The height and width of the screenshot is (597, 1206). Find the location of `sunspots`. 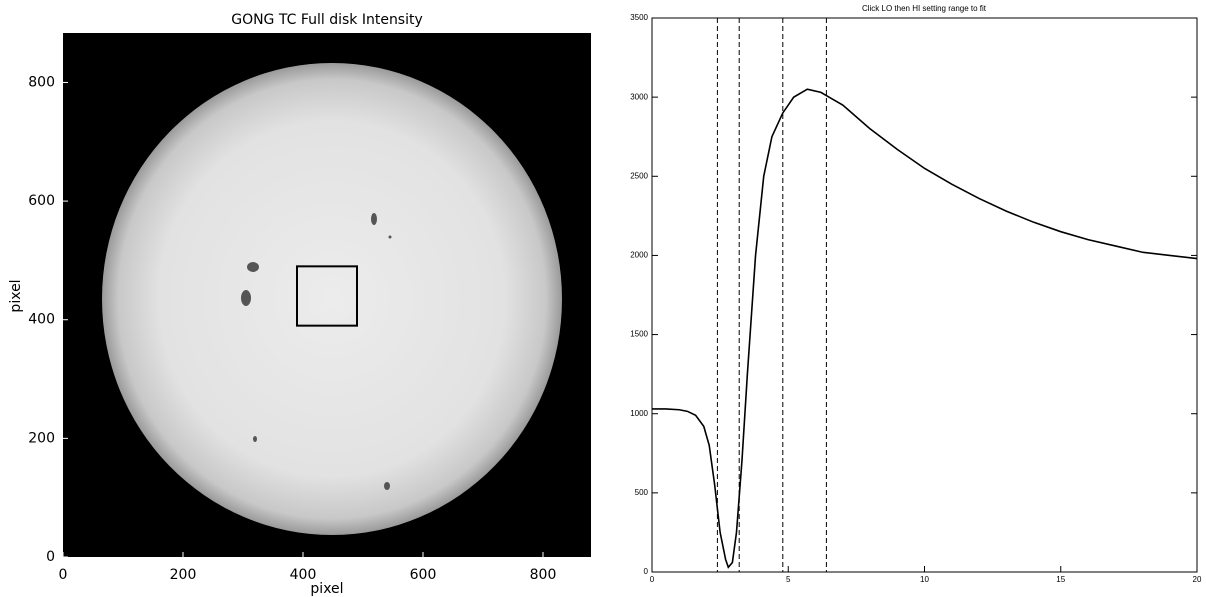

sunspots is located at coordinates (316, 351).